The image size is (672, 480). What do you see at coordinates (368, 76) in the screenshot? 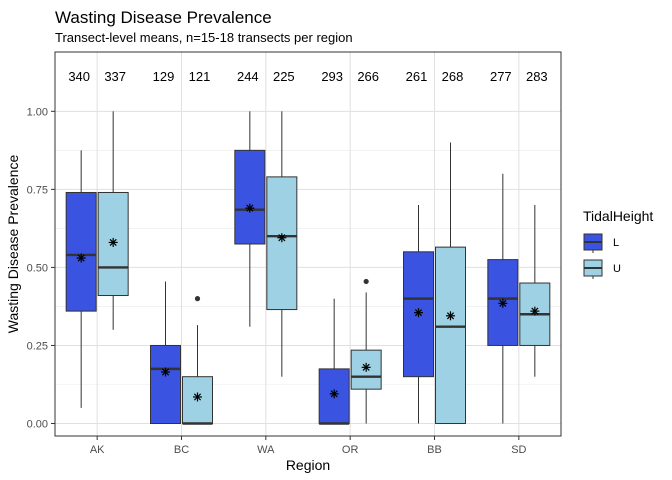
I see `count-label: 266` at bounding box center [368, 76].